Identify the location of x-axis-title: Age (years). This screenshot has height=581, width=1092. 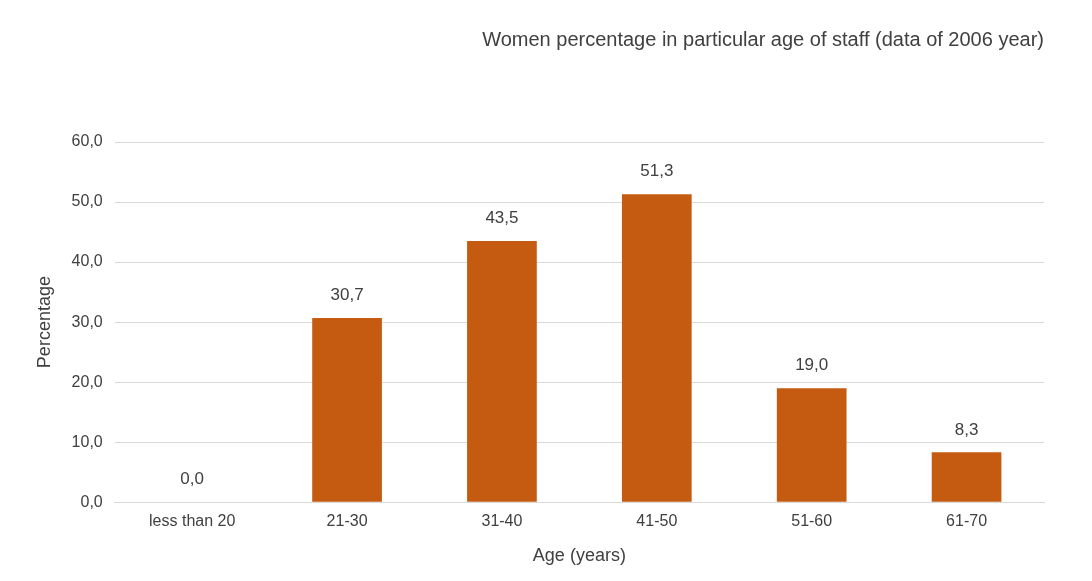
(579, 555).